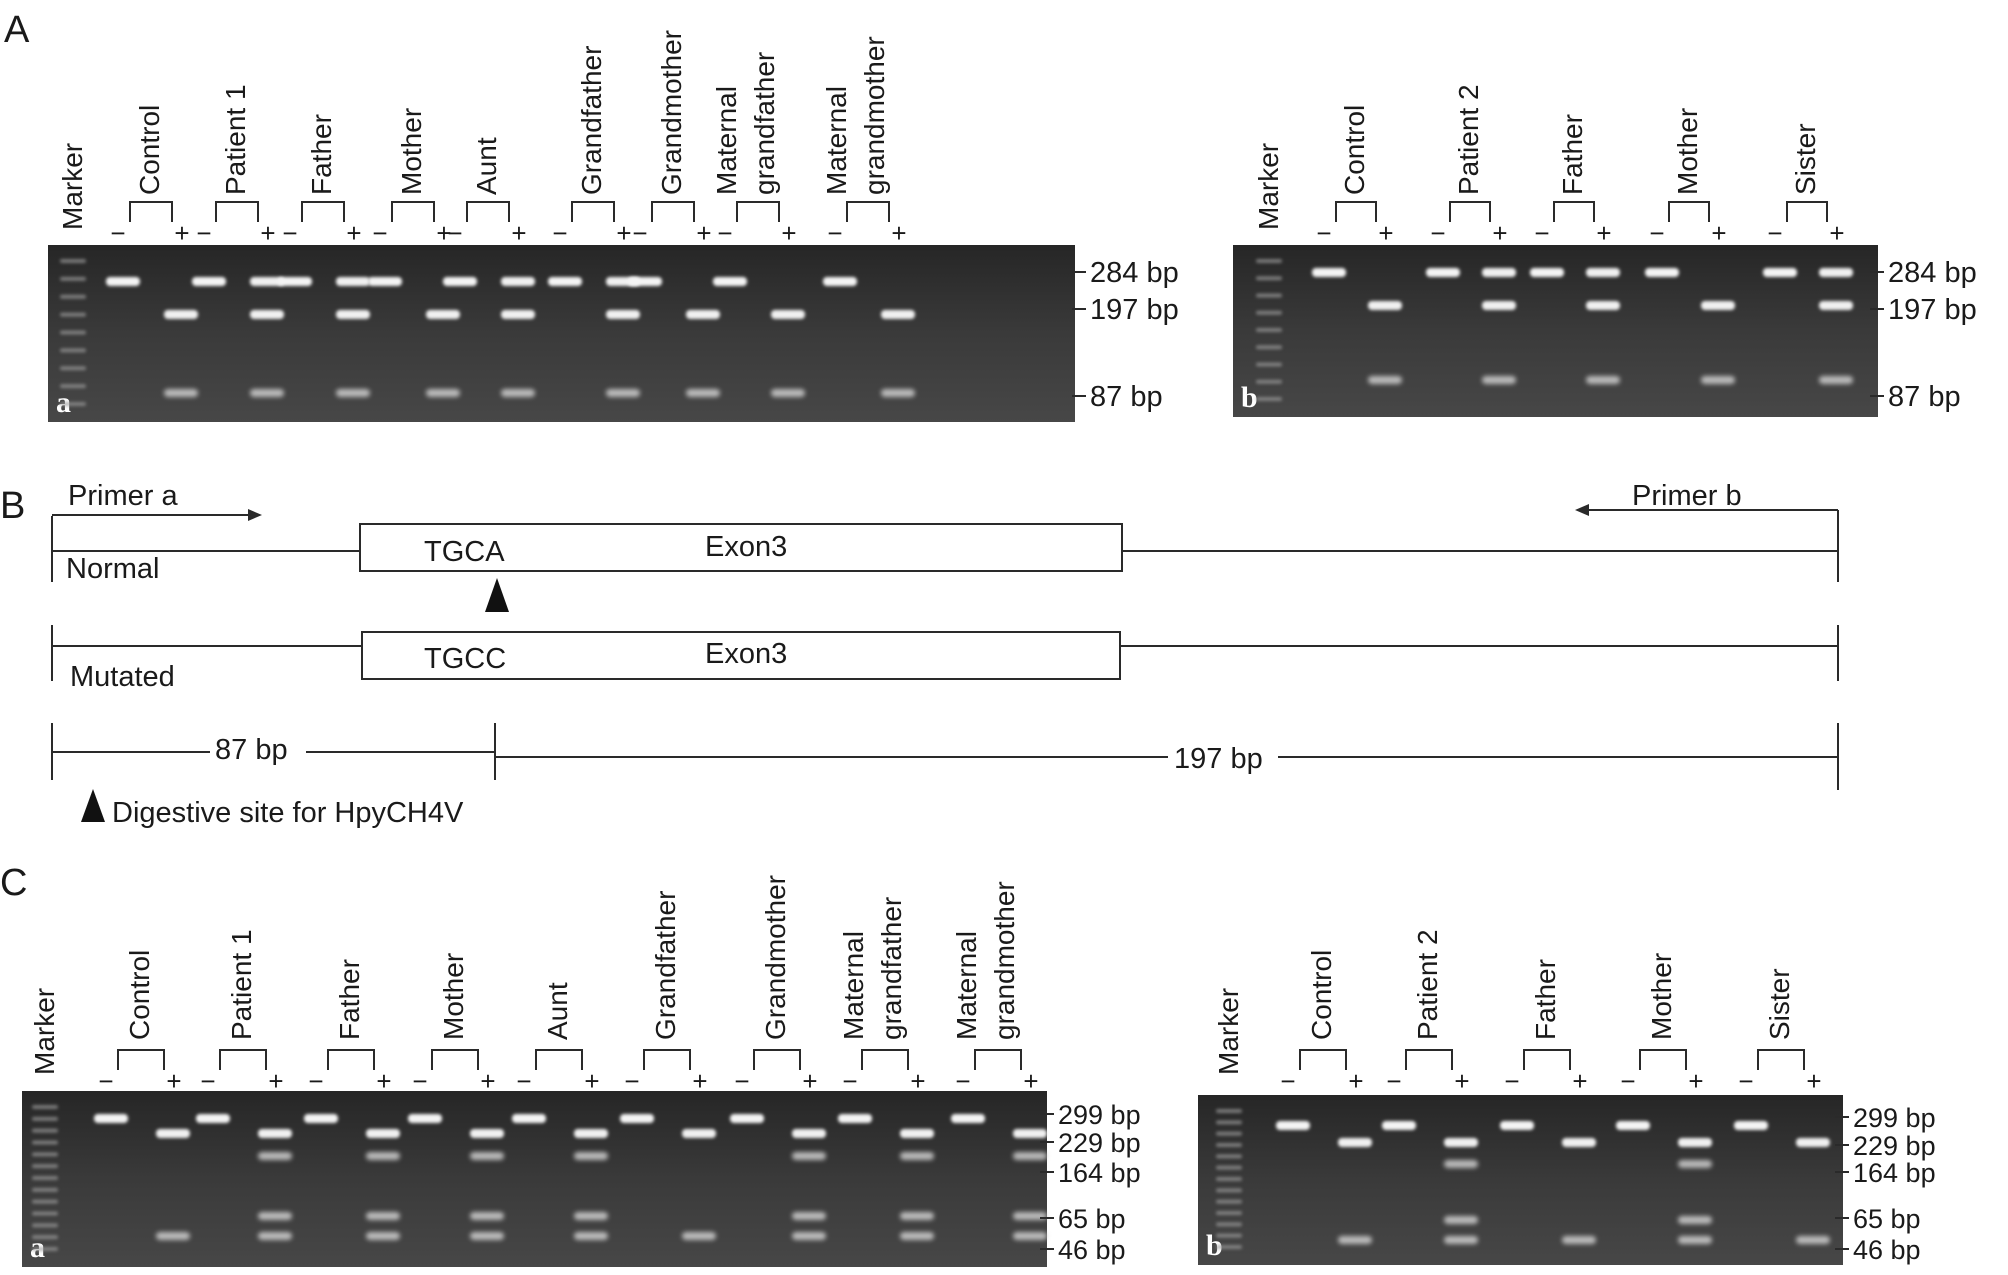 This screenshot has height=1275, width=2008. I want to click on band-284-sister, so click(1836, 272).